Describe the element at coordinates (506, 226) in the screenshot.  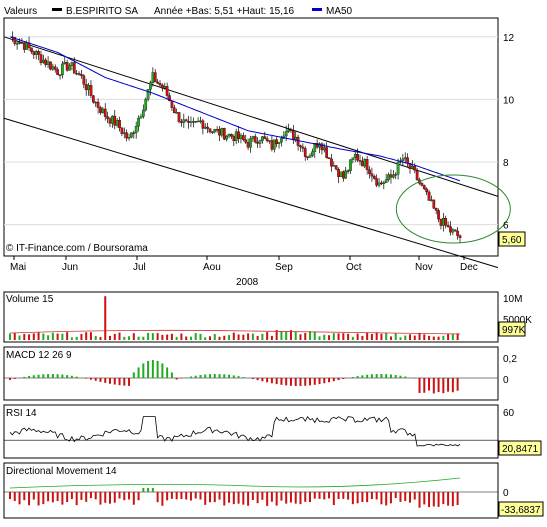
I see `price-tick-label: 6` at that location.